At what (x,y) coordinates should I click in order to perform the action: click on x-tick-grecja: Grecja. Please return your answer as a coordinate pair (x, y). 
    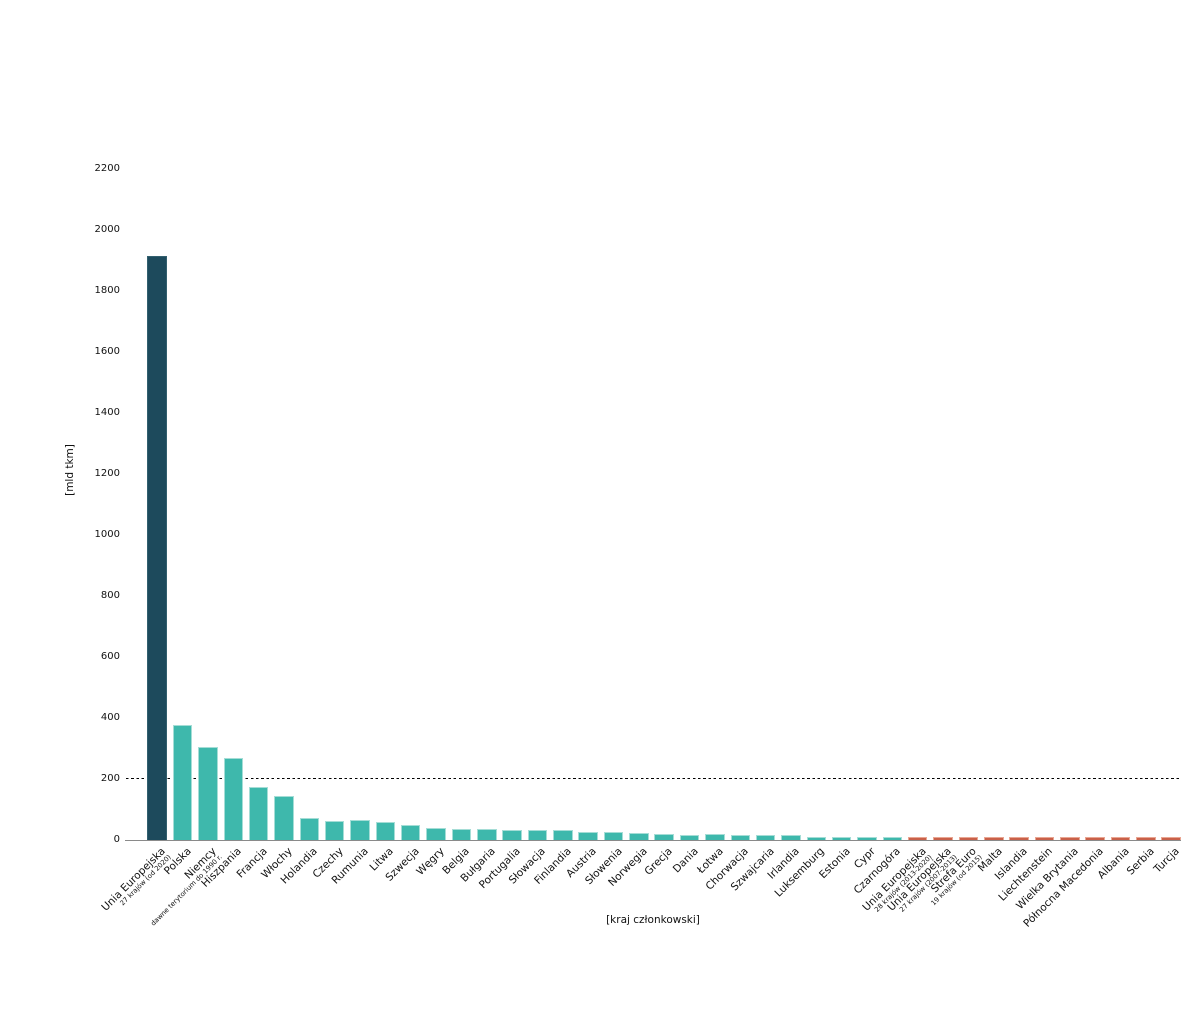
    Looking at the image, I should click on (556, 861).